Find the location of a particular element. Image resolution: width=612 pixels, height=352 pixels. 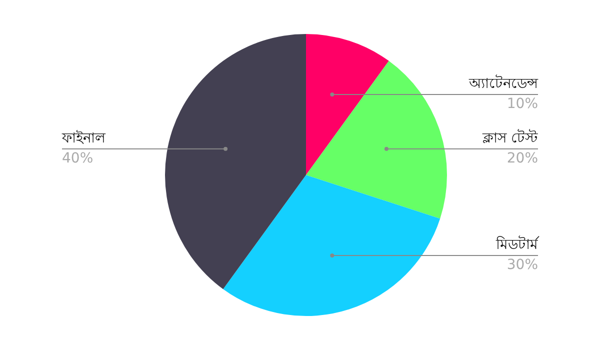

slice-label: মিডটার্ম is located at coordinates (517, 245).